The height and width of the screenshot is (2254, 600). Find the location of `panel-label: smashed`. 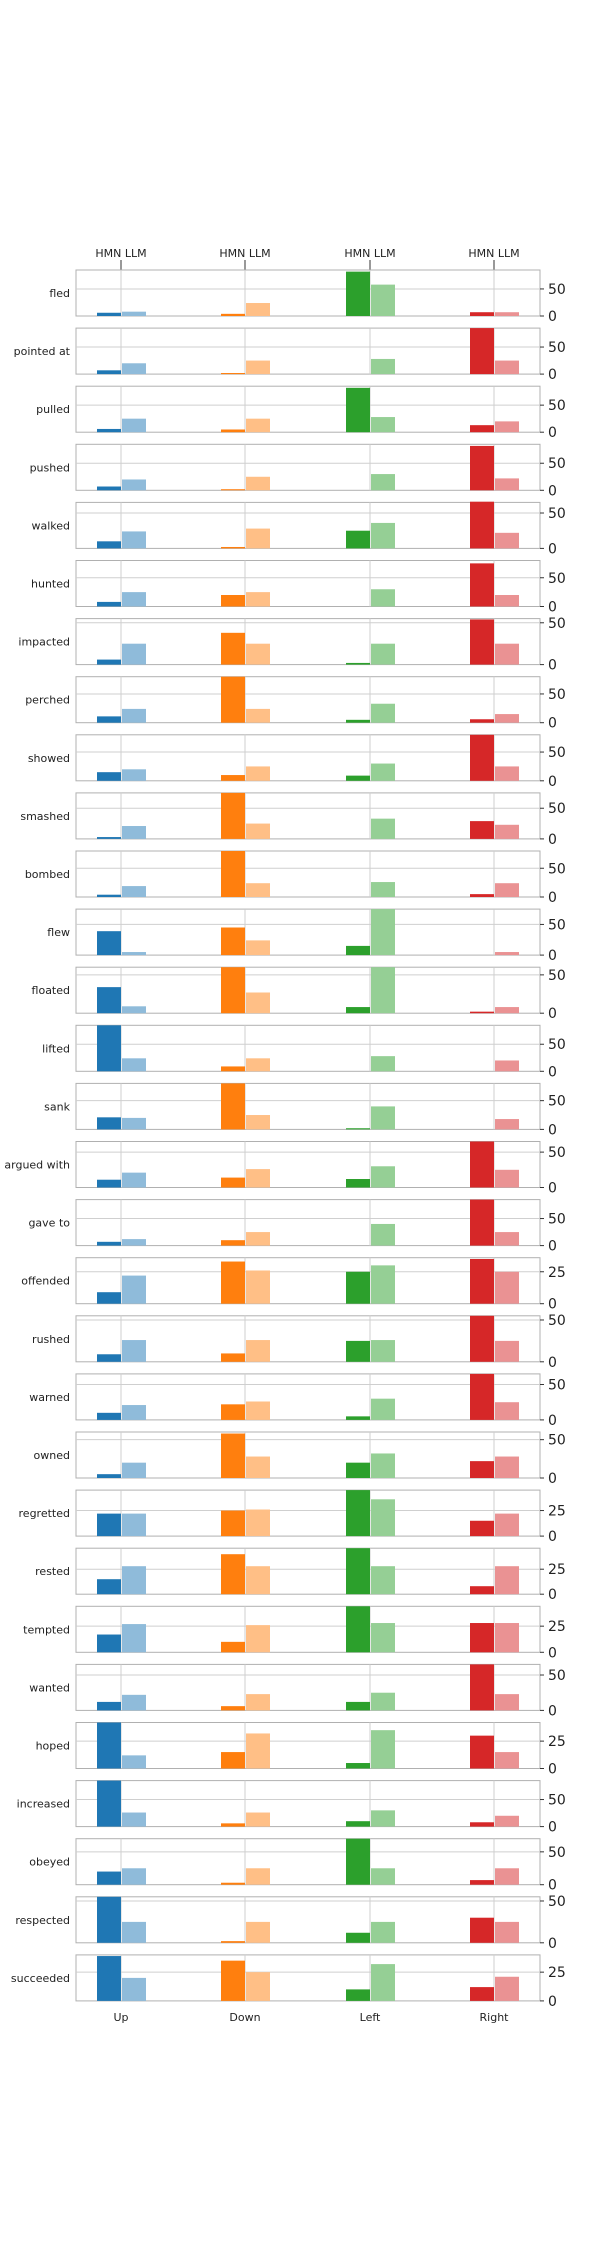

panel-label: smashed is located at coordinates (45, 816).